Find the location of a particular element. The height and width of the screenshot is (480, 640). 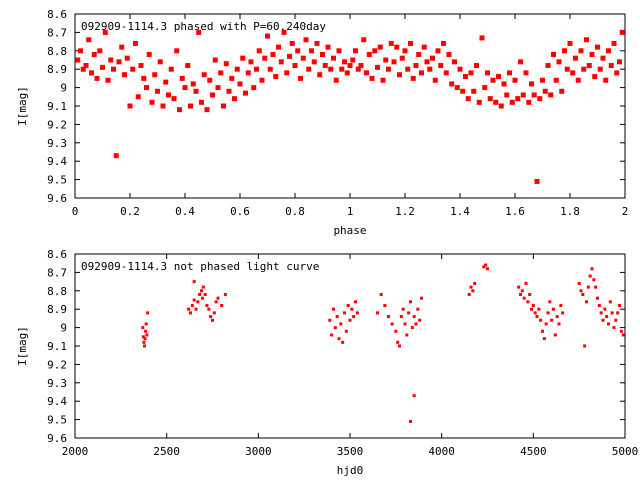

y-tick-label: 9.1 is located at coordinates (57, 346).